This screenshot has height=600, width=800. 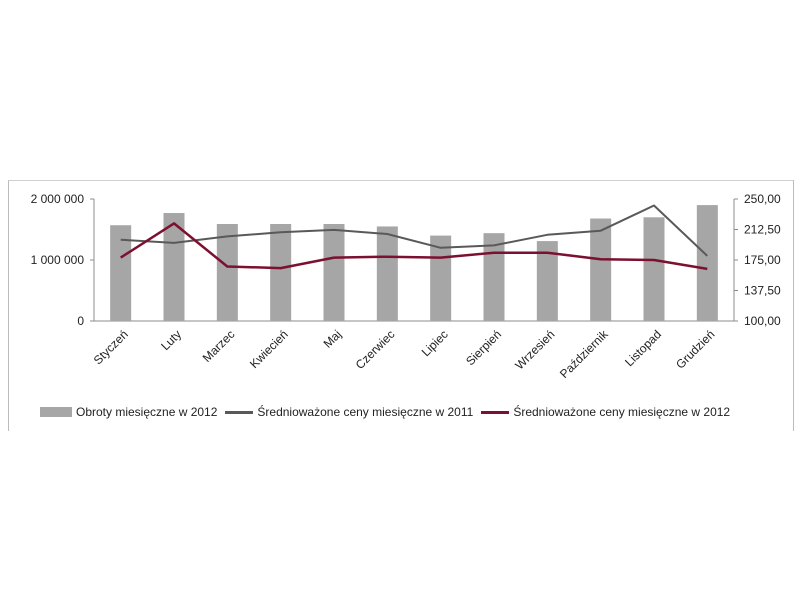 What do you see at coordinates (111, 347) in the screenshot?
I see `category-label: Styczeń` at bounding box center [111, 347].